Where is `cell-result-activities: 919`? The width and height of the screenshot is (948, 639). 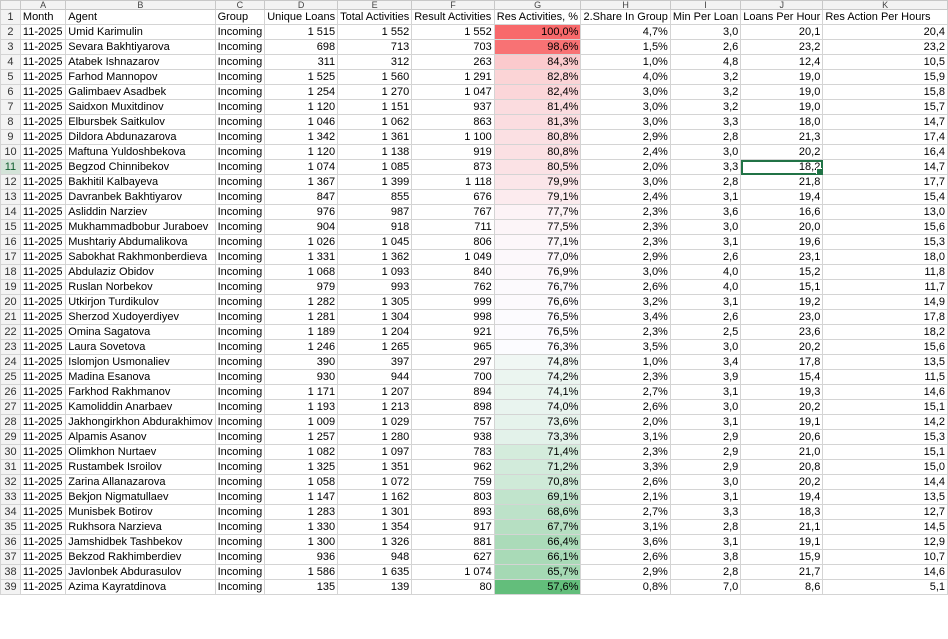
cell-result-activities: 919 is located at coordinates (453, 152).